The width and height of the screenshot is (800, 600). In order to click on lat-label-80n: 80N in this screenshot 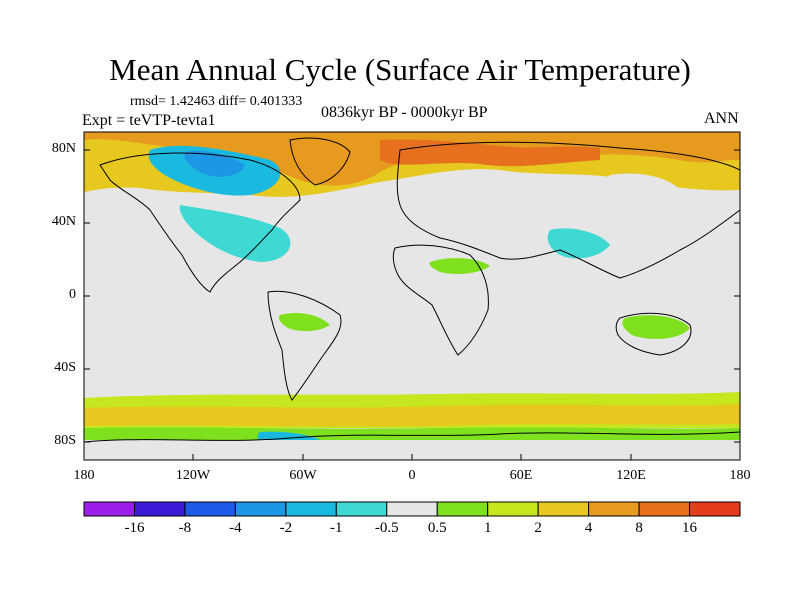, I will do `click(63, 148)`.